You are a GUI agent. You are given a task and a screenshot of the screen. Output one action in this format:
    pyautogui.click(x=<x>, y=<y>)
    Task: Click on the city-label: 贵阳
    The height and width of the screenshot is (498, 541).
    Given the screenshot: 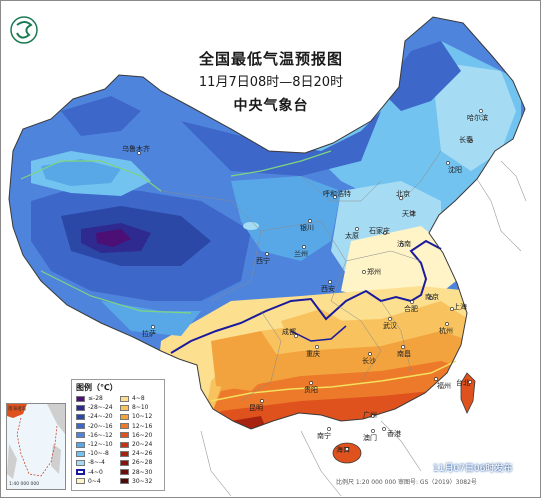 What is the action you would take?
    pyautogui.click(x=311, y=390)
    